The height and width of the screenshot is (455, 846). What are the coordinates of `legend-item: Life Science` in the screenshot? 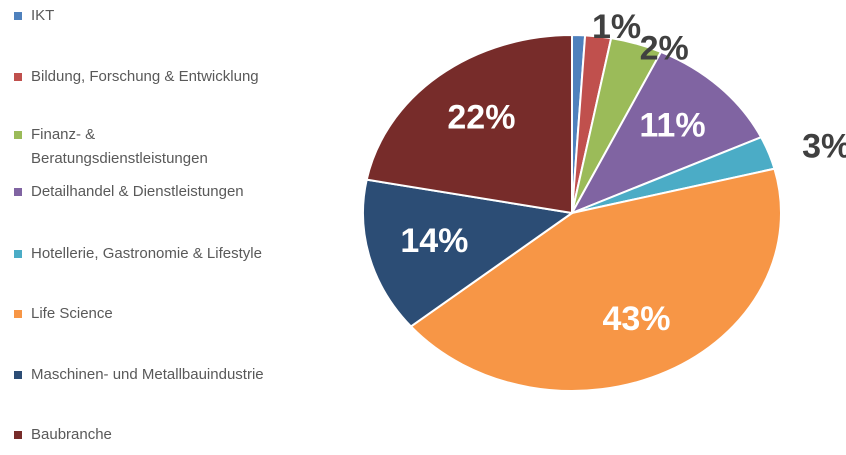 It's located at (139, 314).